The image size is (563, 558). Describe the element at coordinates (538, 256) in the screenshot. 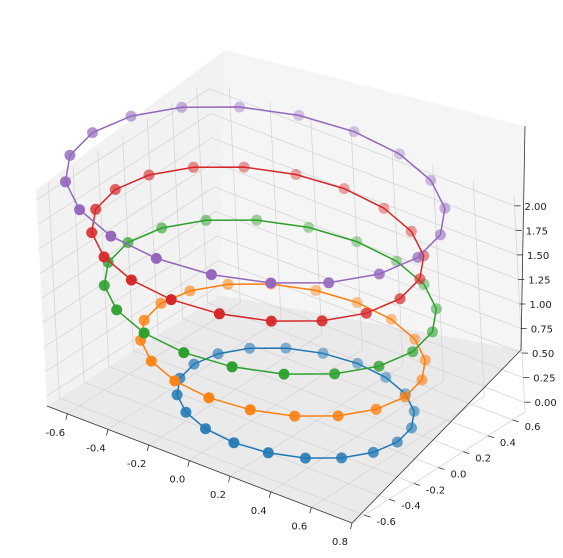

I see `z-tick-label: 1.50` at that location.